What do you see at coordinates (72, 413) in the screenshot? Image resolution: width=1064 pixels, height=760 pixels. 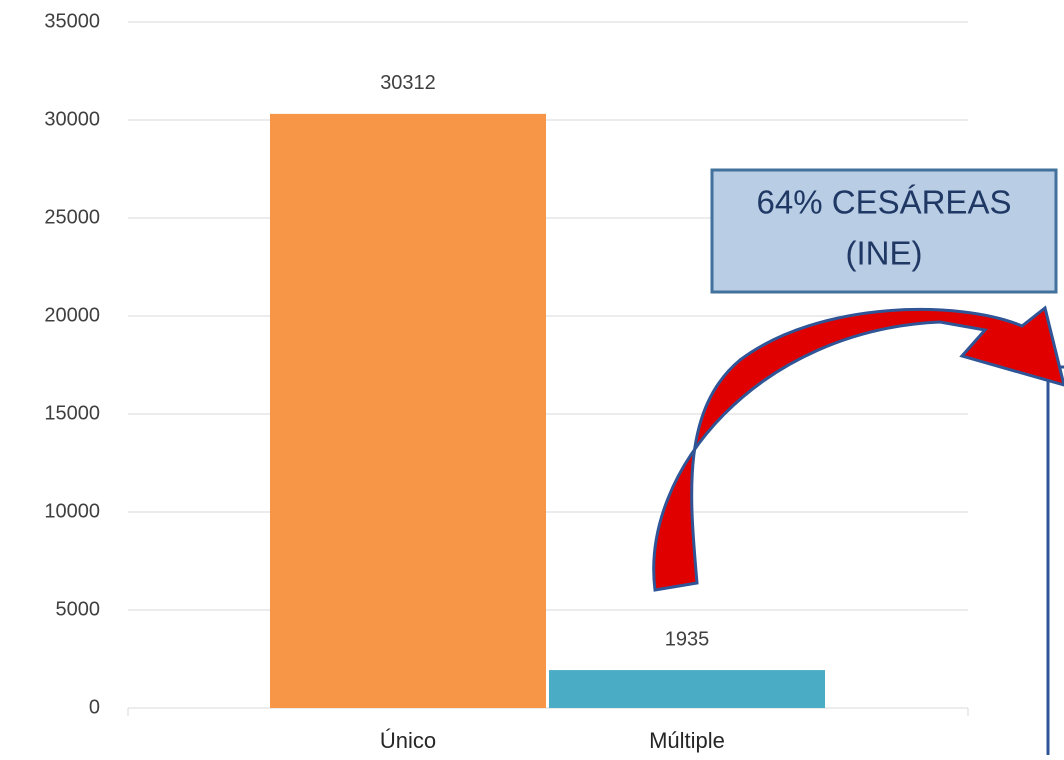 I see `y-tick-label: 15000` at bounding box center [72, 413].